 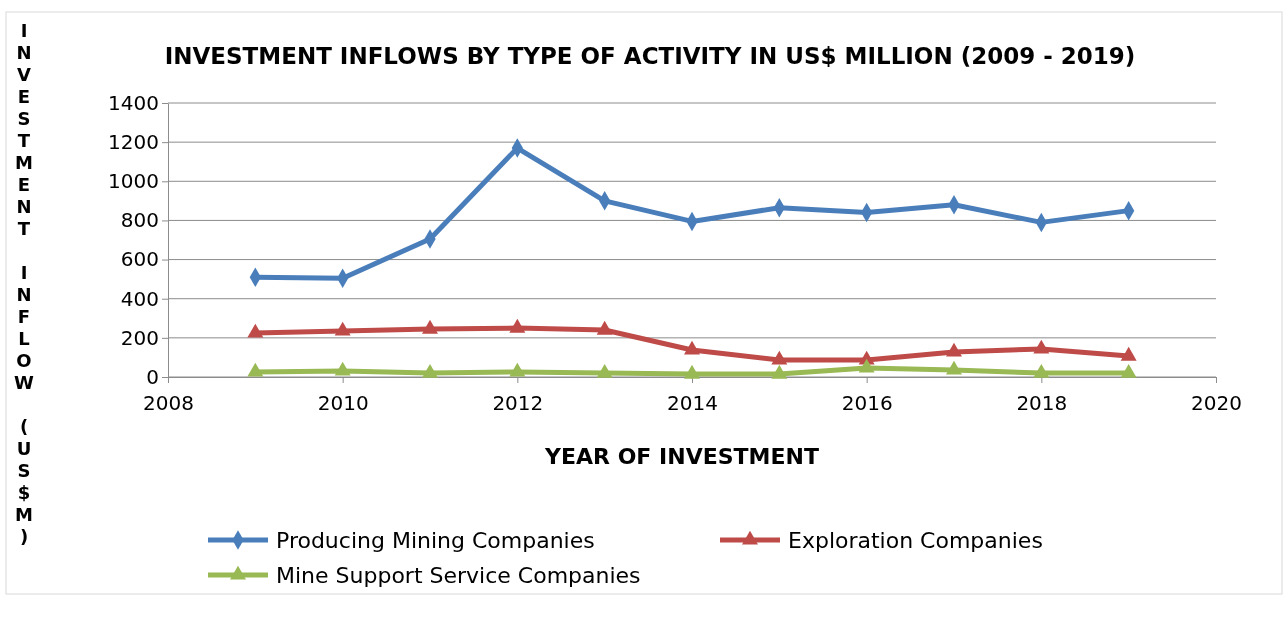 What do you see at coordinates (343, 403) in the screenshot?
I see `x-tick-label: 2010` at bounding box center [343, 403].